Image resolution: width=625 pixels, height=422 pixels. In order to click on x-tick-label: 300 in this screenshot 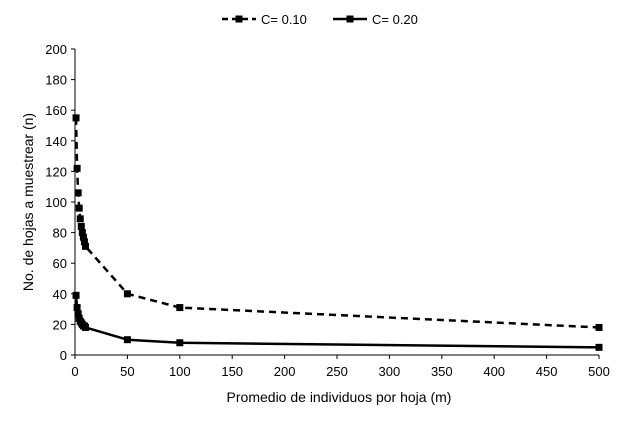, I will do `click(390, 371)`.